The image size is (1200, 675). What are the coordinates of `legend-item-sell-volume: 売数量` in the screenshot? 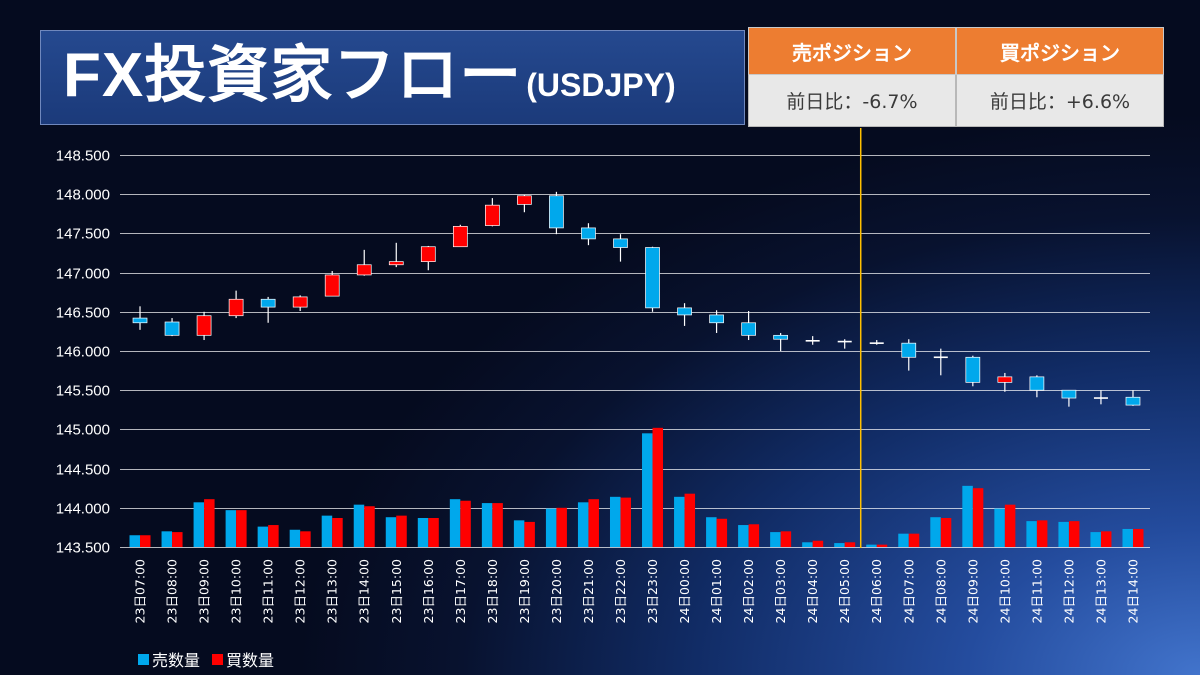 It's located at (169, 659).